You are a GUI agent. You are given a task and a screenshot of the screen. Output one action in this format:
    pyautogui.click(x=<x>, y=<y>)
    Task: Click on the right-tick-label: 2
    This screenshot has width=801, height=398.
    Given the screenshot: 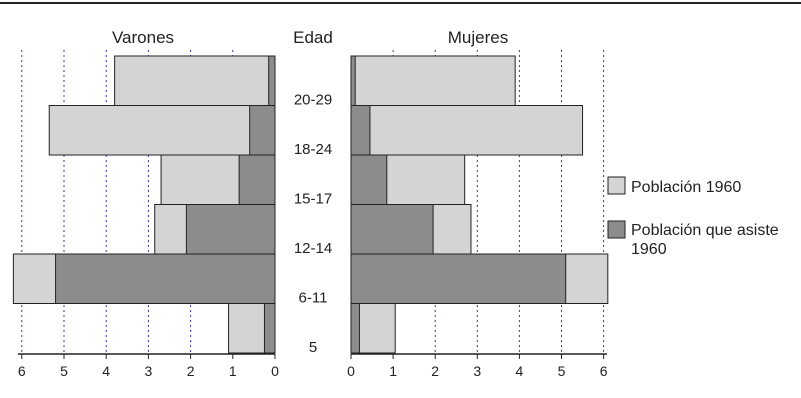 What is the action you would take?
    pyautogui.click(x=435, y=371)
    